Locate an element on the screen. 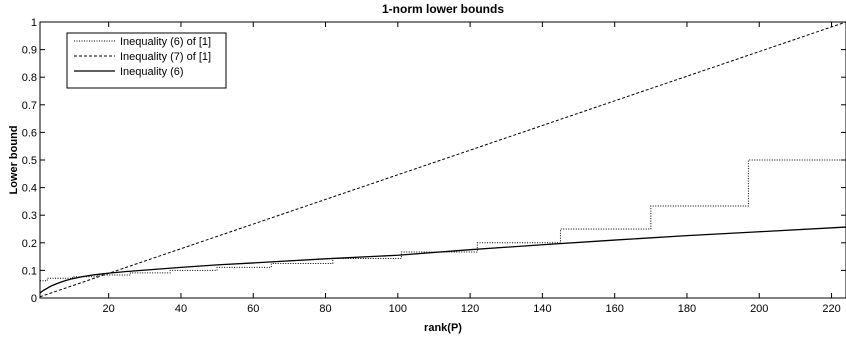  x-tick-label: 160 is located at coordinates (615, 309).